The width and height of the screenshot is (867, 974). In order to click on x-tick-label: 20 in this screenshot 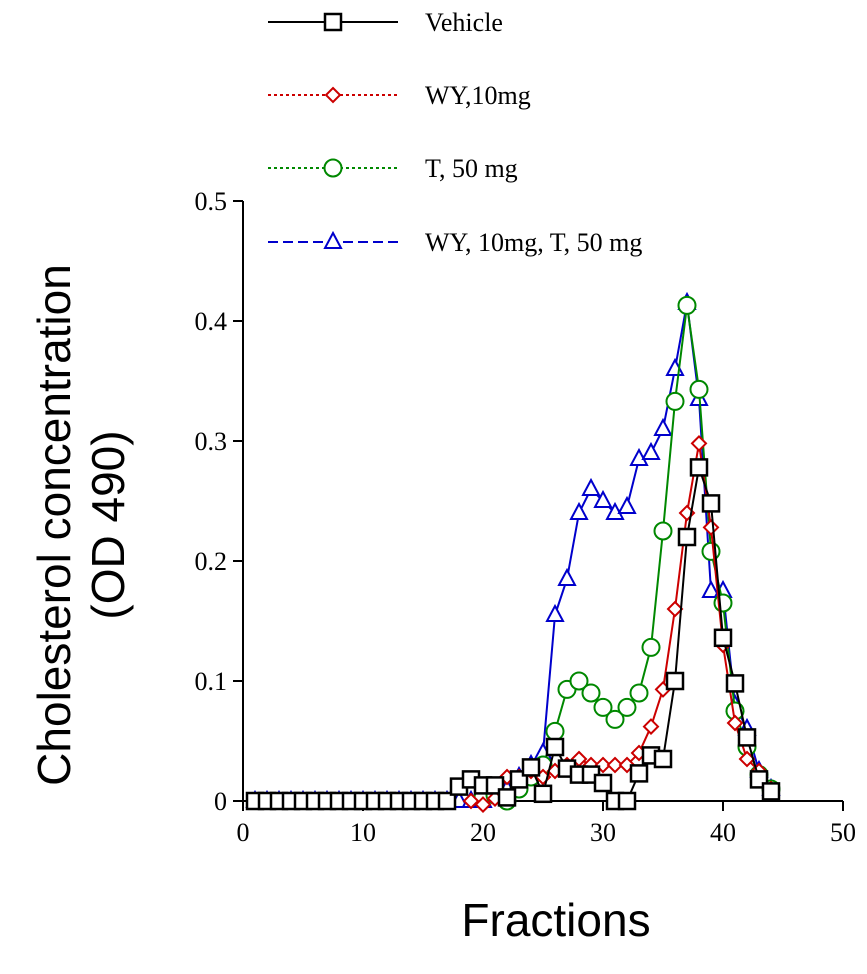, I will do `click(483, 832)`.